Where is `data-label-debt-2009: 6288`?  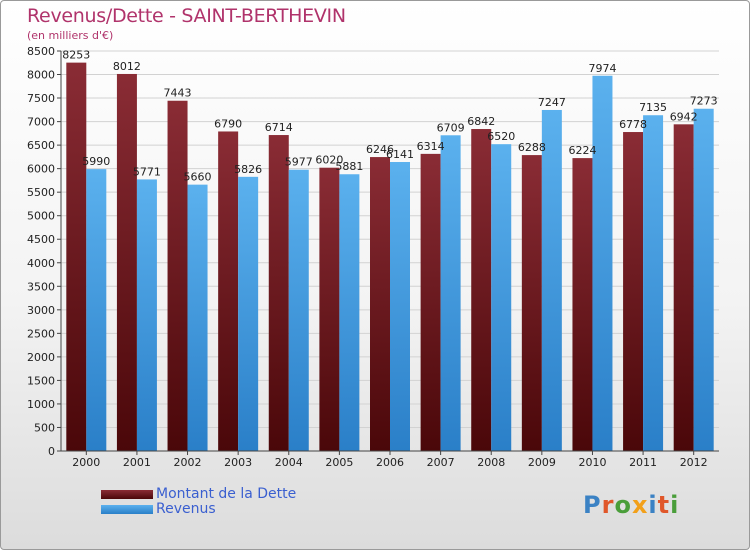
data-label-debt-2009: 6288 is located at coordinates (532, 147).